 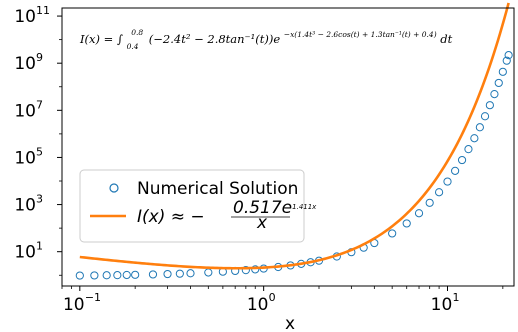 What do you see at coordinates (133, 46) in the screenshot?
I see `annotation-lower-limit: 0.4` at bounding box center [133, 46].